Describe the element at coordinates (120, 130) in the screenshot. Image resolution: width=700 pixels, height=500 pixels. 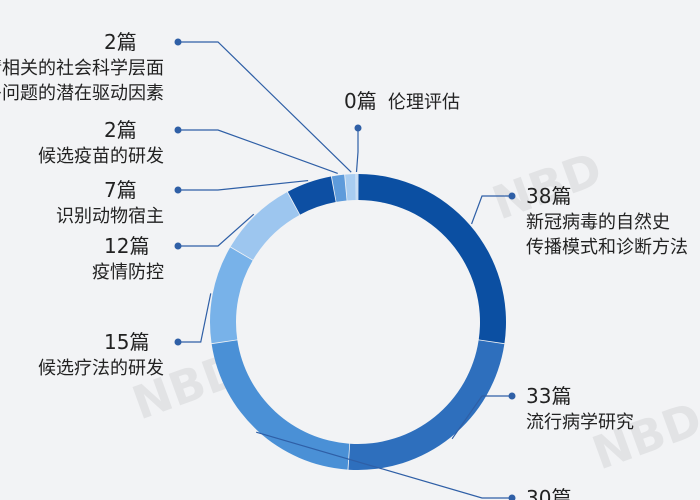
I see `slice-value-6: 2篇` at that location.